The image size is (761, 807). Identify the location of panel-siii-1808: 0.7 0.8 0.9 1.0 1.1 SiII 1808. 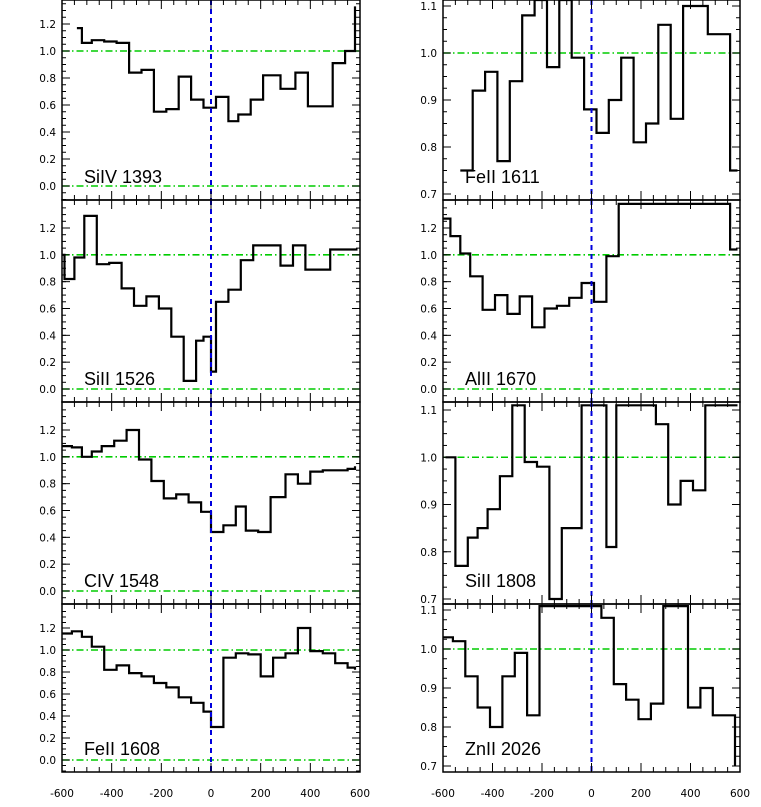
(580, 503).